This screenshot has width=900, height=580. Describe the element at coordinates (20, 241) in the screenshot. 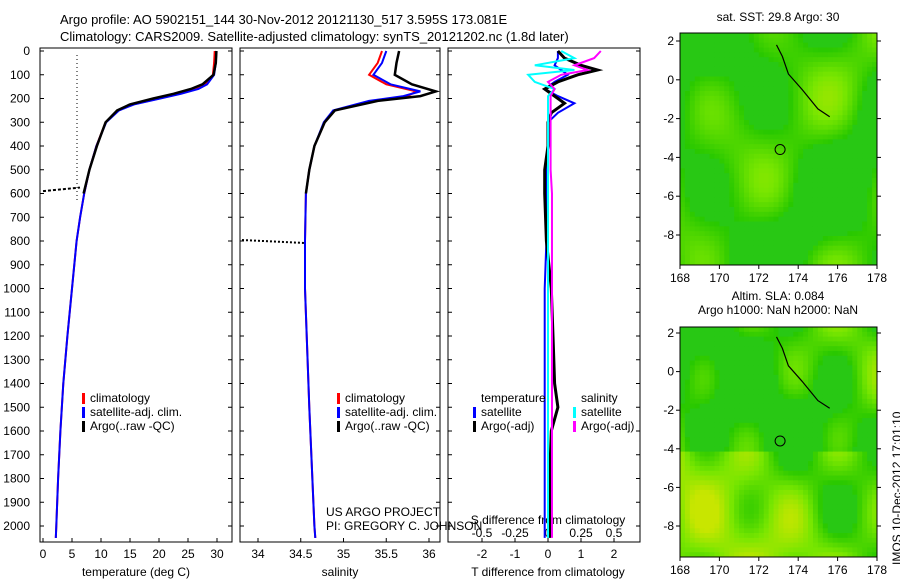

I see `depth-tick-label: 800` at that location.